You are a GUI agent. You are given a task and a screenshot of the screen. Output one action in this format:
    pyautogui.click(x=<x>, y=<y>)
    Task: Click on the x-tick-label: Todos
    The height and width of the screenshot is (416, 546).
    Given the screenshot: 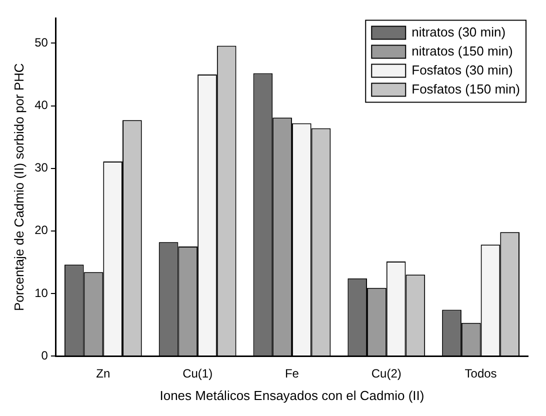 What is the action you would take?
    pyautogui.click(x=480, y=373)
    